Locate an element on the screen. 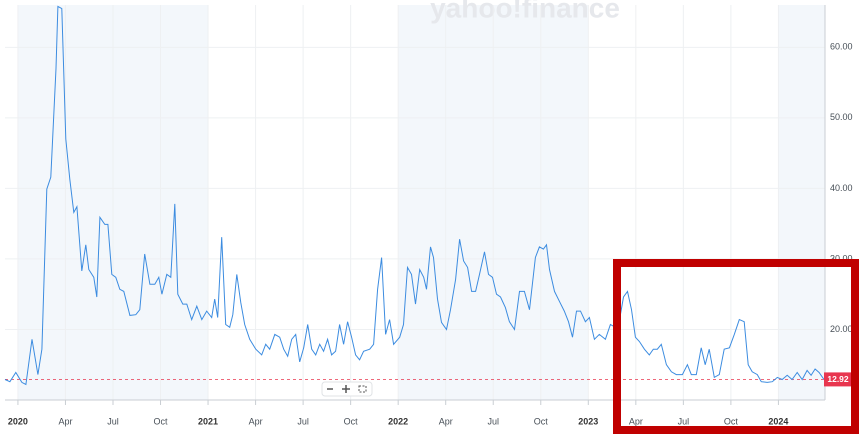 The image size is (862, 440). last-value-badge is located at coordinates (838, 379).